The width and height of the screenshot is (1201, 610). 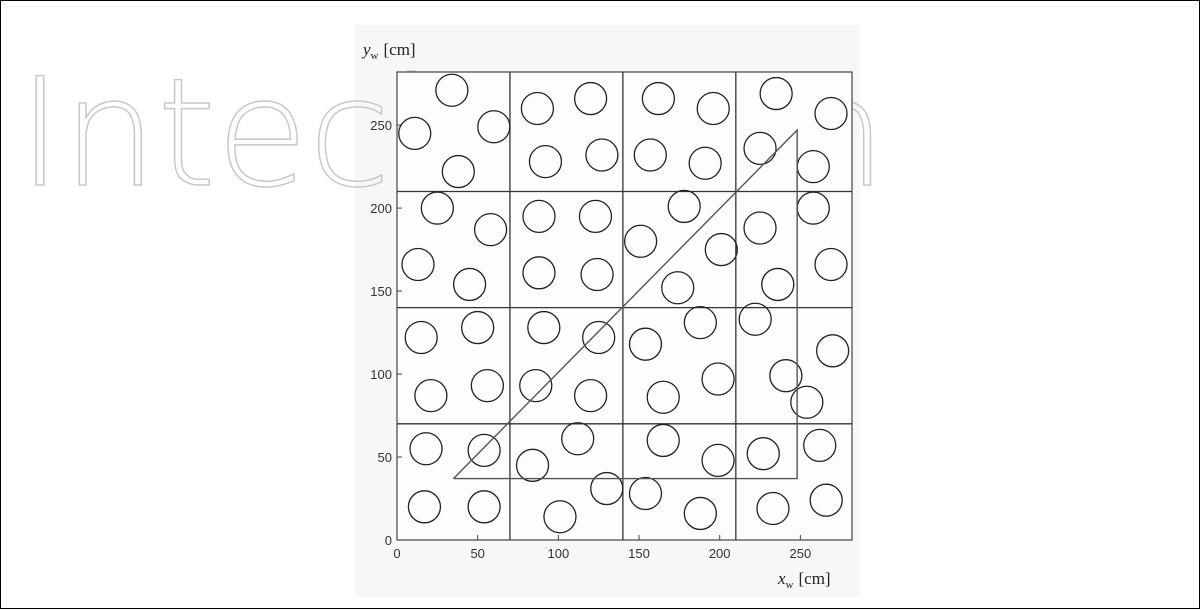 What do you see at coordinates (801, 553) in the screenshot?
I see `x-tick-label: 250` at bounding box center [801, 553].